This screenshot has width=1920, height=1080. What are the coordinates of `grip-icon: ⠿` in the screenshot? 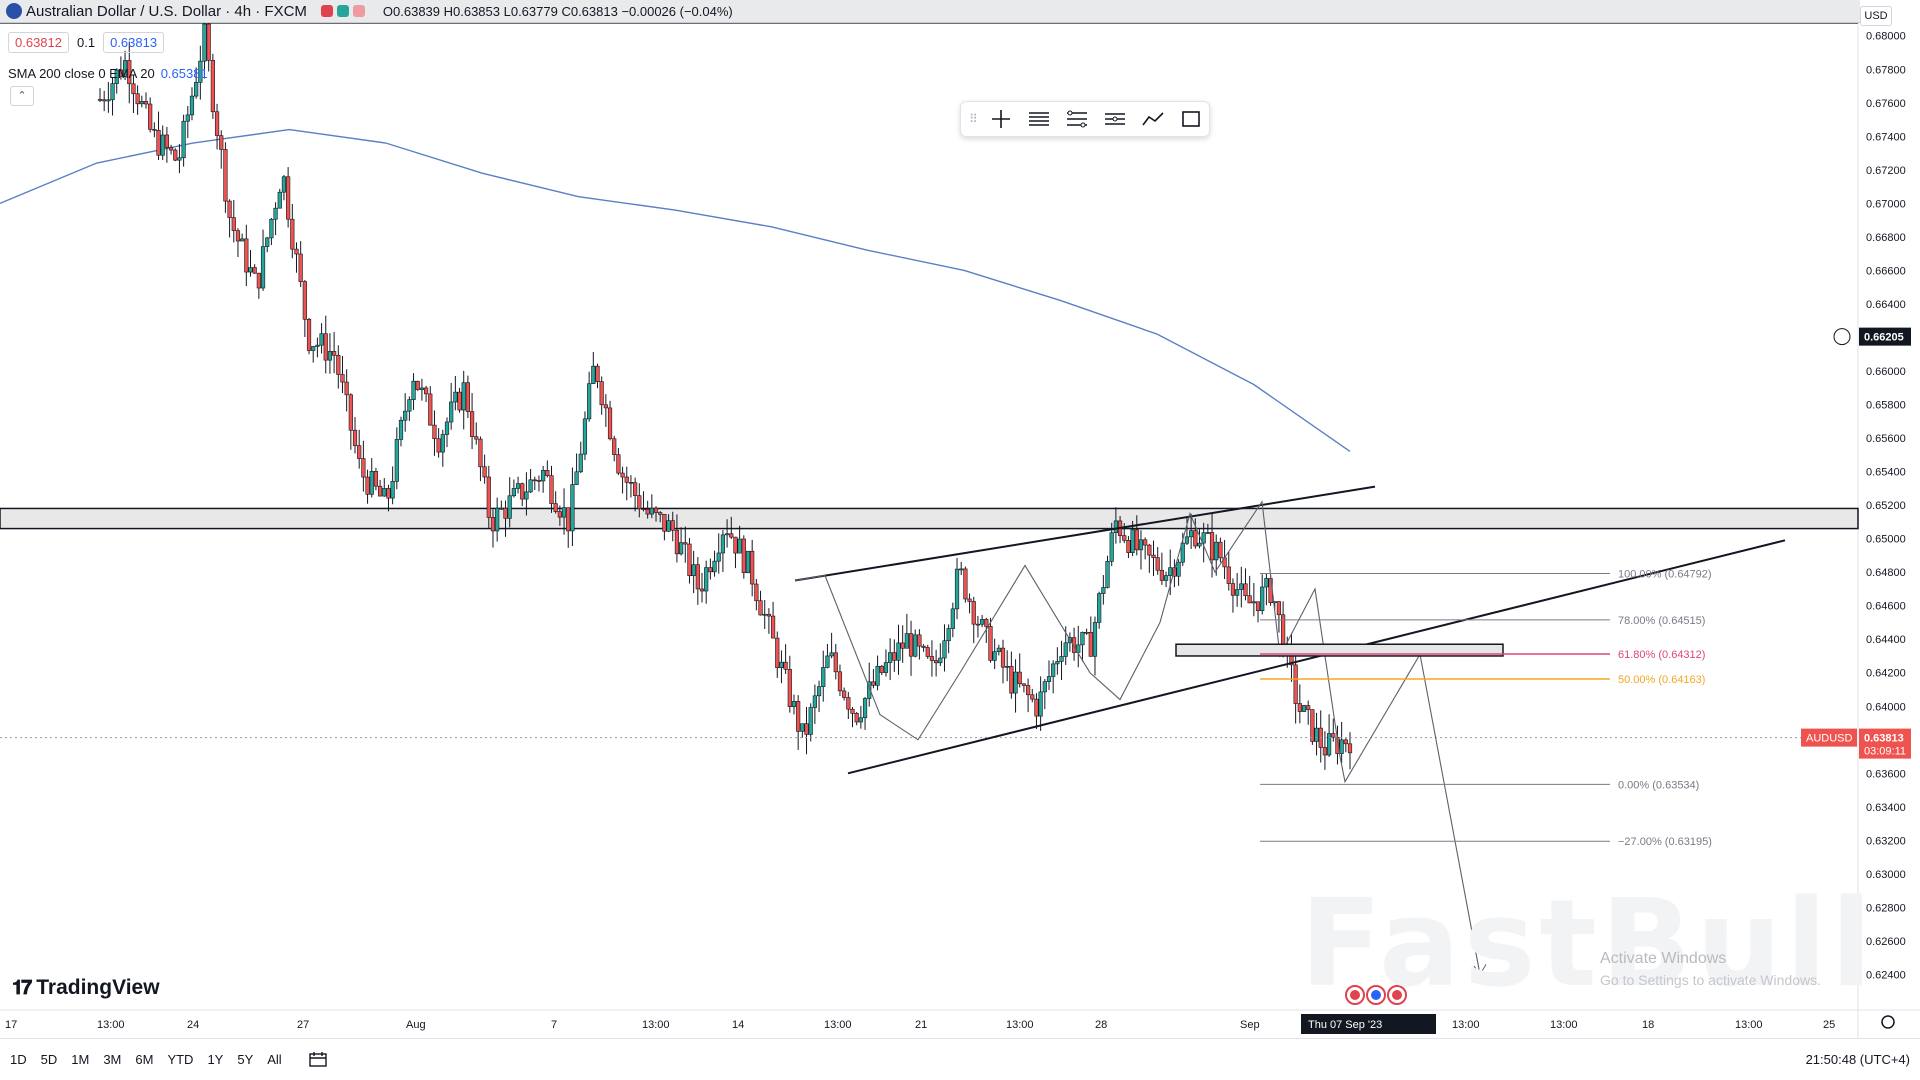 It's located at (973, 119).